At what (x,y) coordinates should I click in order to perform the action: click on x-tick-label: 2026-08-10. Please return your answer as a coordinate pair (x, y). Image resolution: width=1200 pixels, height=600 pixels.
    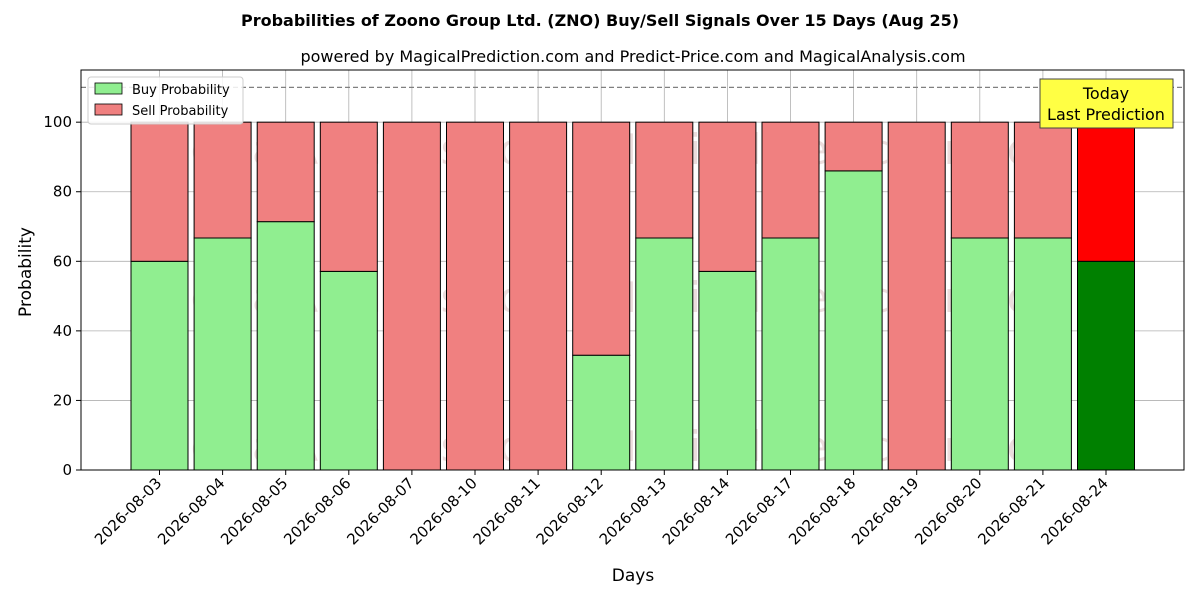
    Looking at the image, I should click on (443, 511).